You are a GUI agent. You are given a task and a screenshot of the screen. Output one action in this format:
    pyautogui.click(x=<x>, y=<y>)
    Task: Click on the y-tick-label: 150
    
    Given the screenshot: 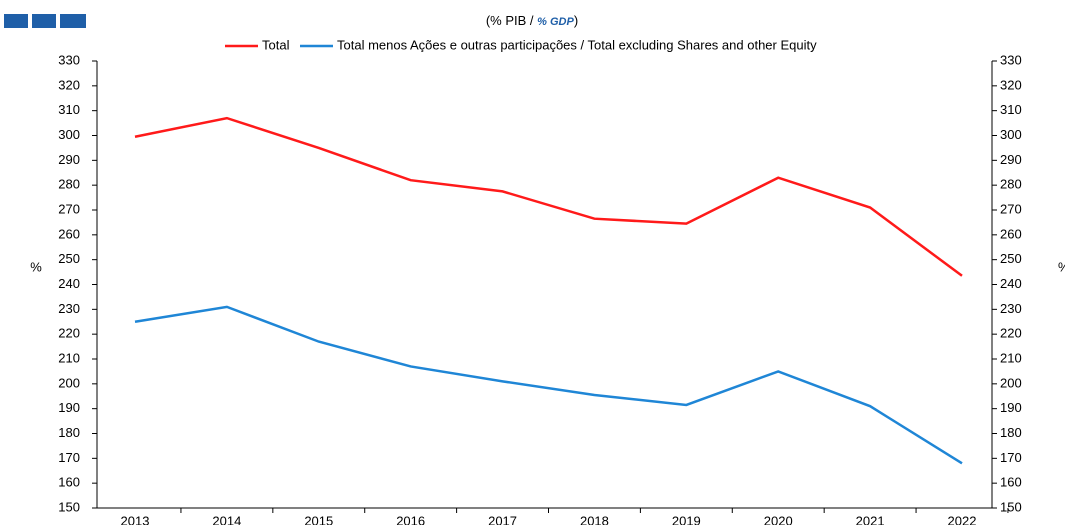 What is the action you would take?
    pyautogui.click(x=69, y=506)
    